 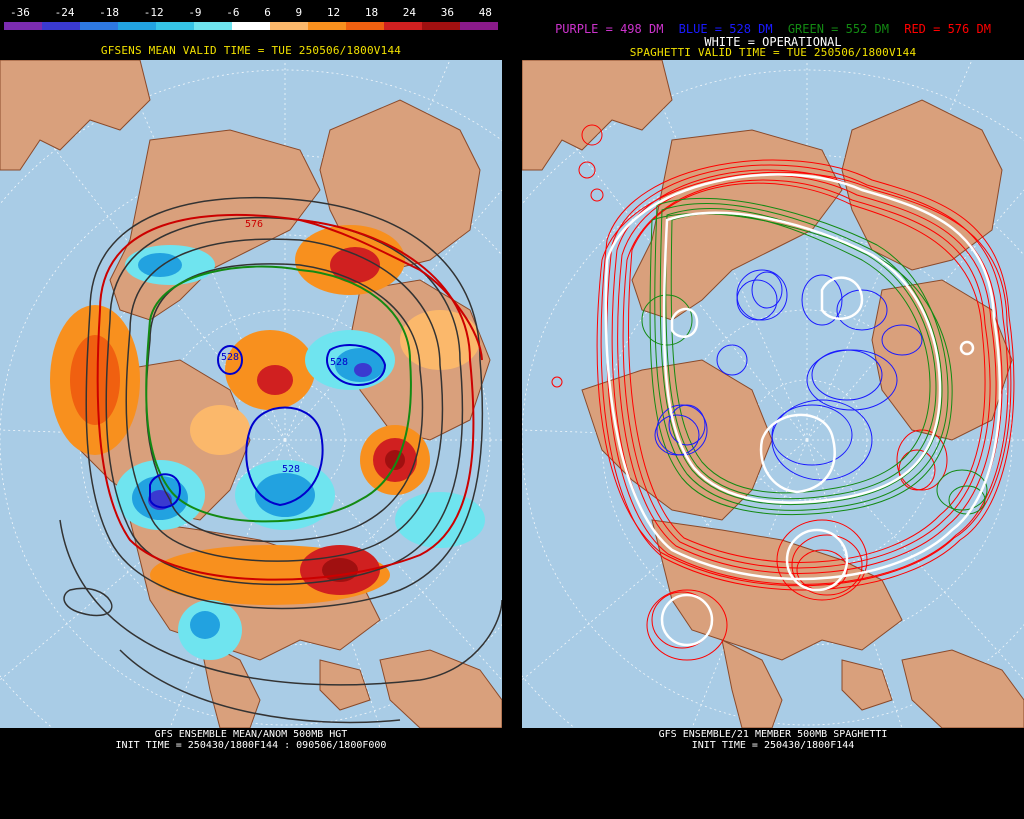 What do you see at coordinates (725, 29) in the screenshot?
I see `legend-blue: BLUE = 528 DM` at bounding box center [725, 29].